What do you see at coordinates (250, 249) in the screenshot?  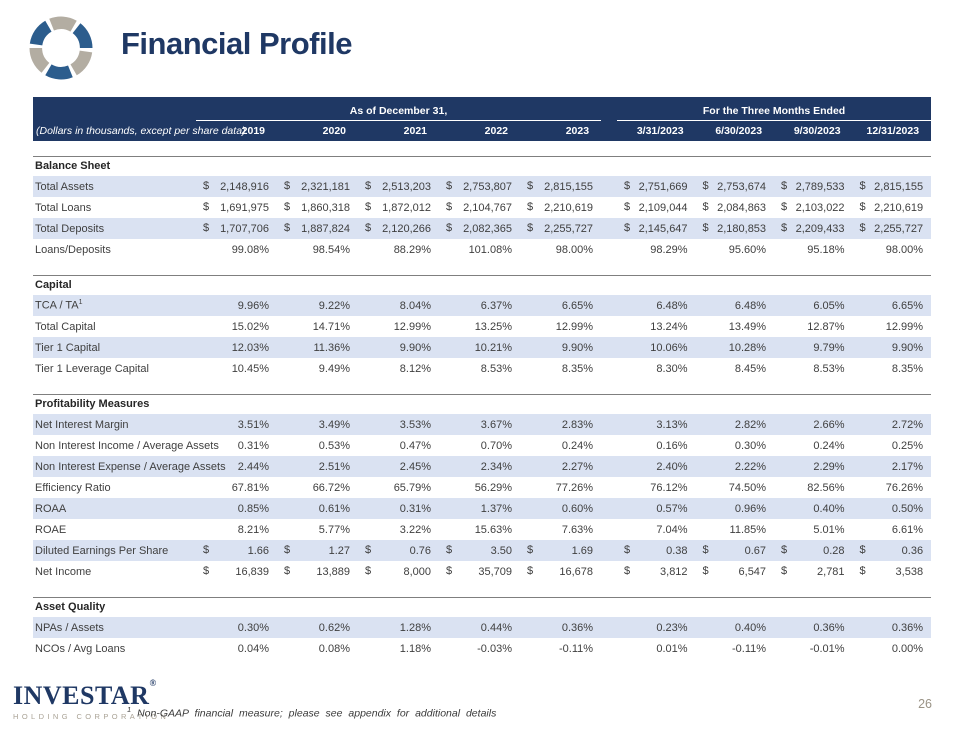 I see `cell-value: 99.08%` at bounding box center [250, 249].